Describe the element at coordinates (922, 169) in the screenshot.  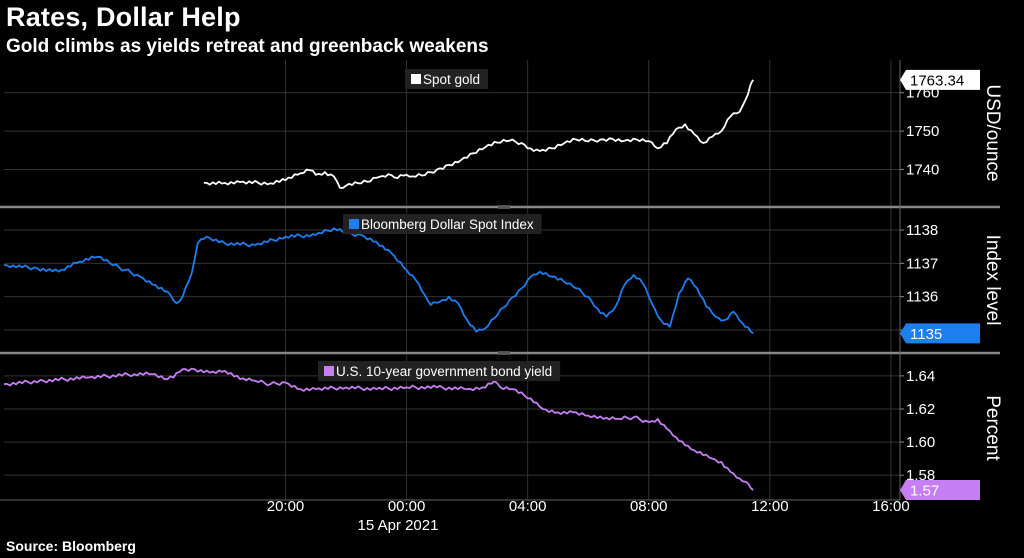
I see `gold-y-tick-label: 1740` at that location.